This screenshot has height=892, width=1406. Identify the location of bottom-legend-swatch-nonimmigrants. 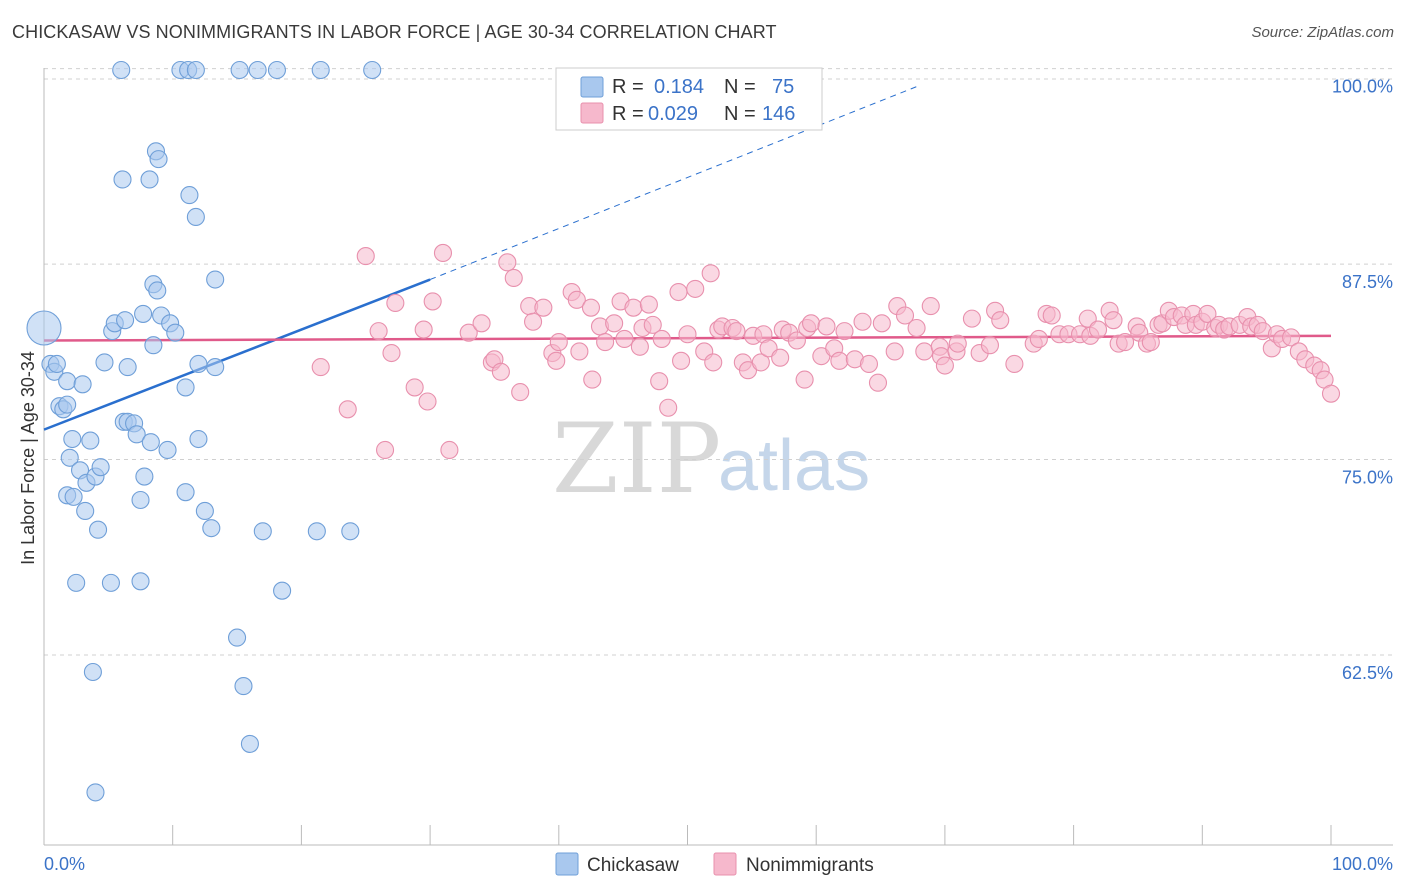
(725, 864).